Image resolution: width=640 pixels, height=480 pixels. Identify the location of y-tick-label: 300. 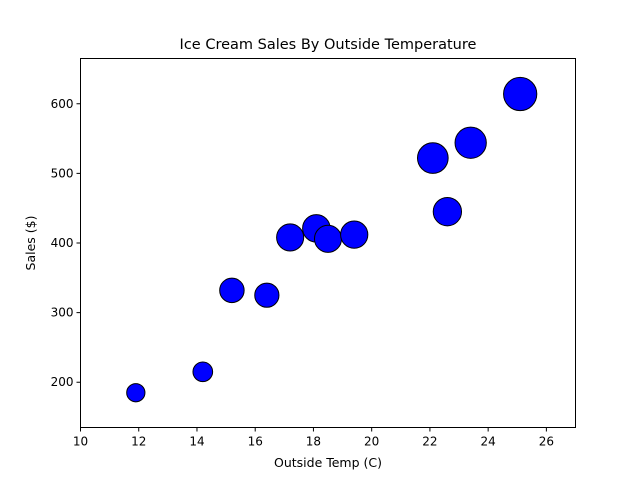
(62, 313).